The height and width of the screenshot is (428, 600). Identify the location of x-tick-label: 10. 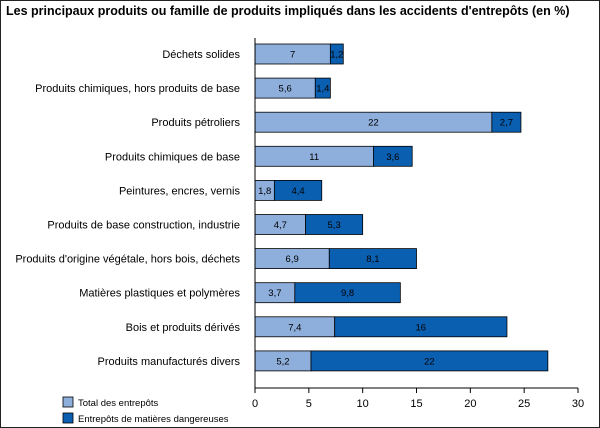
(363, 404).